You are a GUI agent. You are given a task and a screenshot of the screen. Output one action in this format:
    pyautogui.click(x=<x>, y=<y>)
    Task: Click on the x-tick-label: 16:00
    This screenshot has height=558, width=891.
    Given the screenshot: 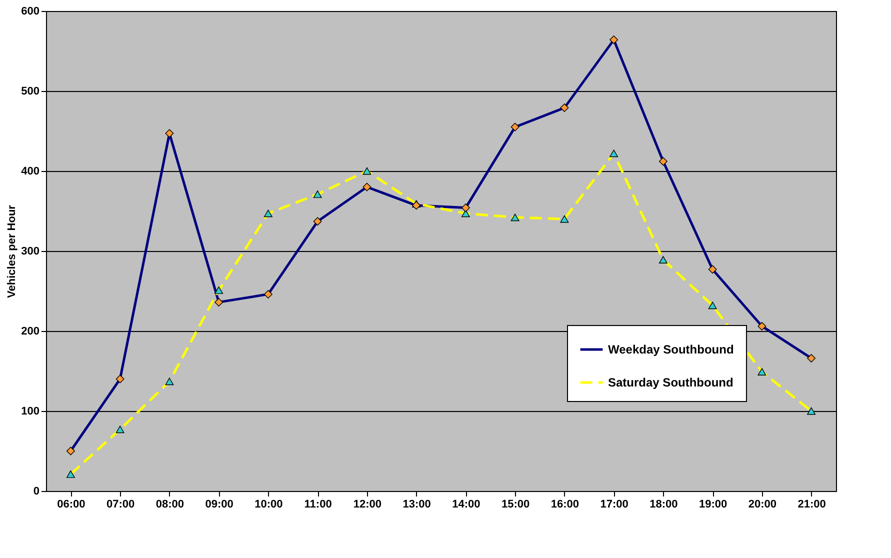 What is the action you would take?
    pyautogui.click(x=565, y=504)
    